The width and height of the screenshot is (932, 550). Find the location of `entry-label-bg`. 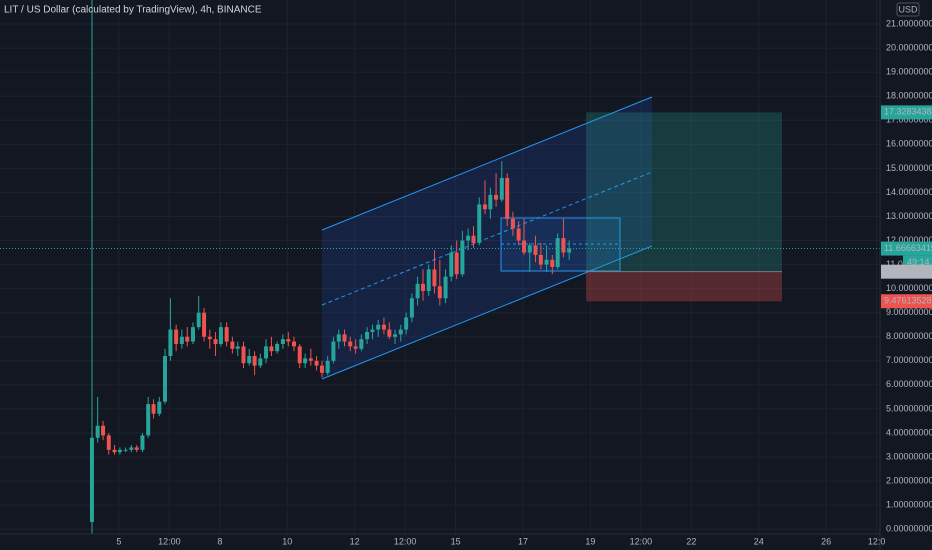

entry-label-bg is located at coordinates (906, 271).